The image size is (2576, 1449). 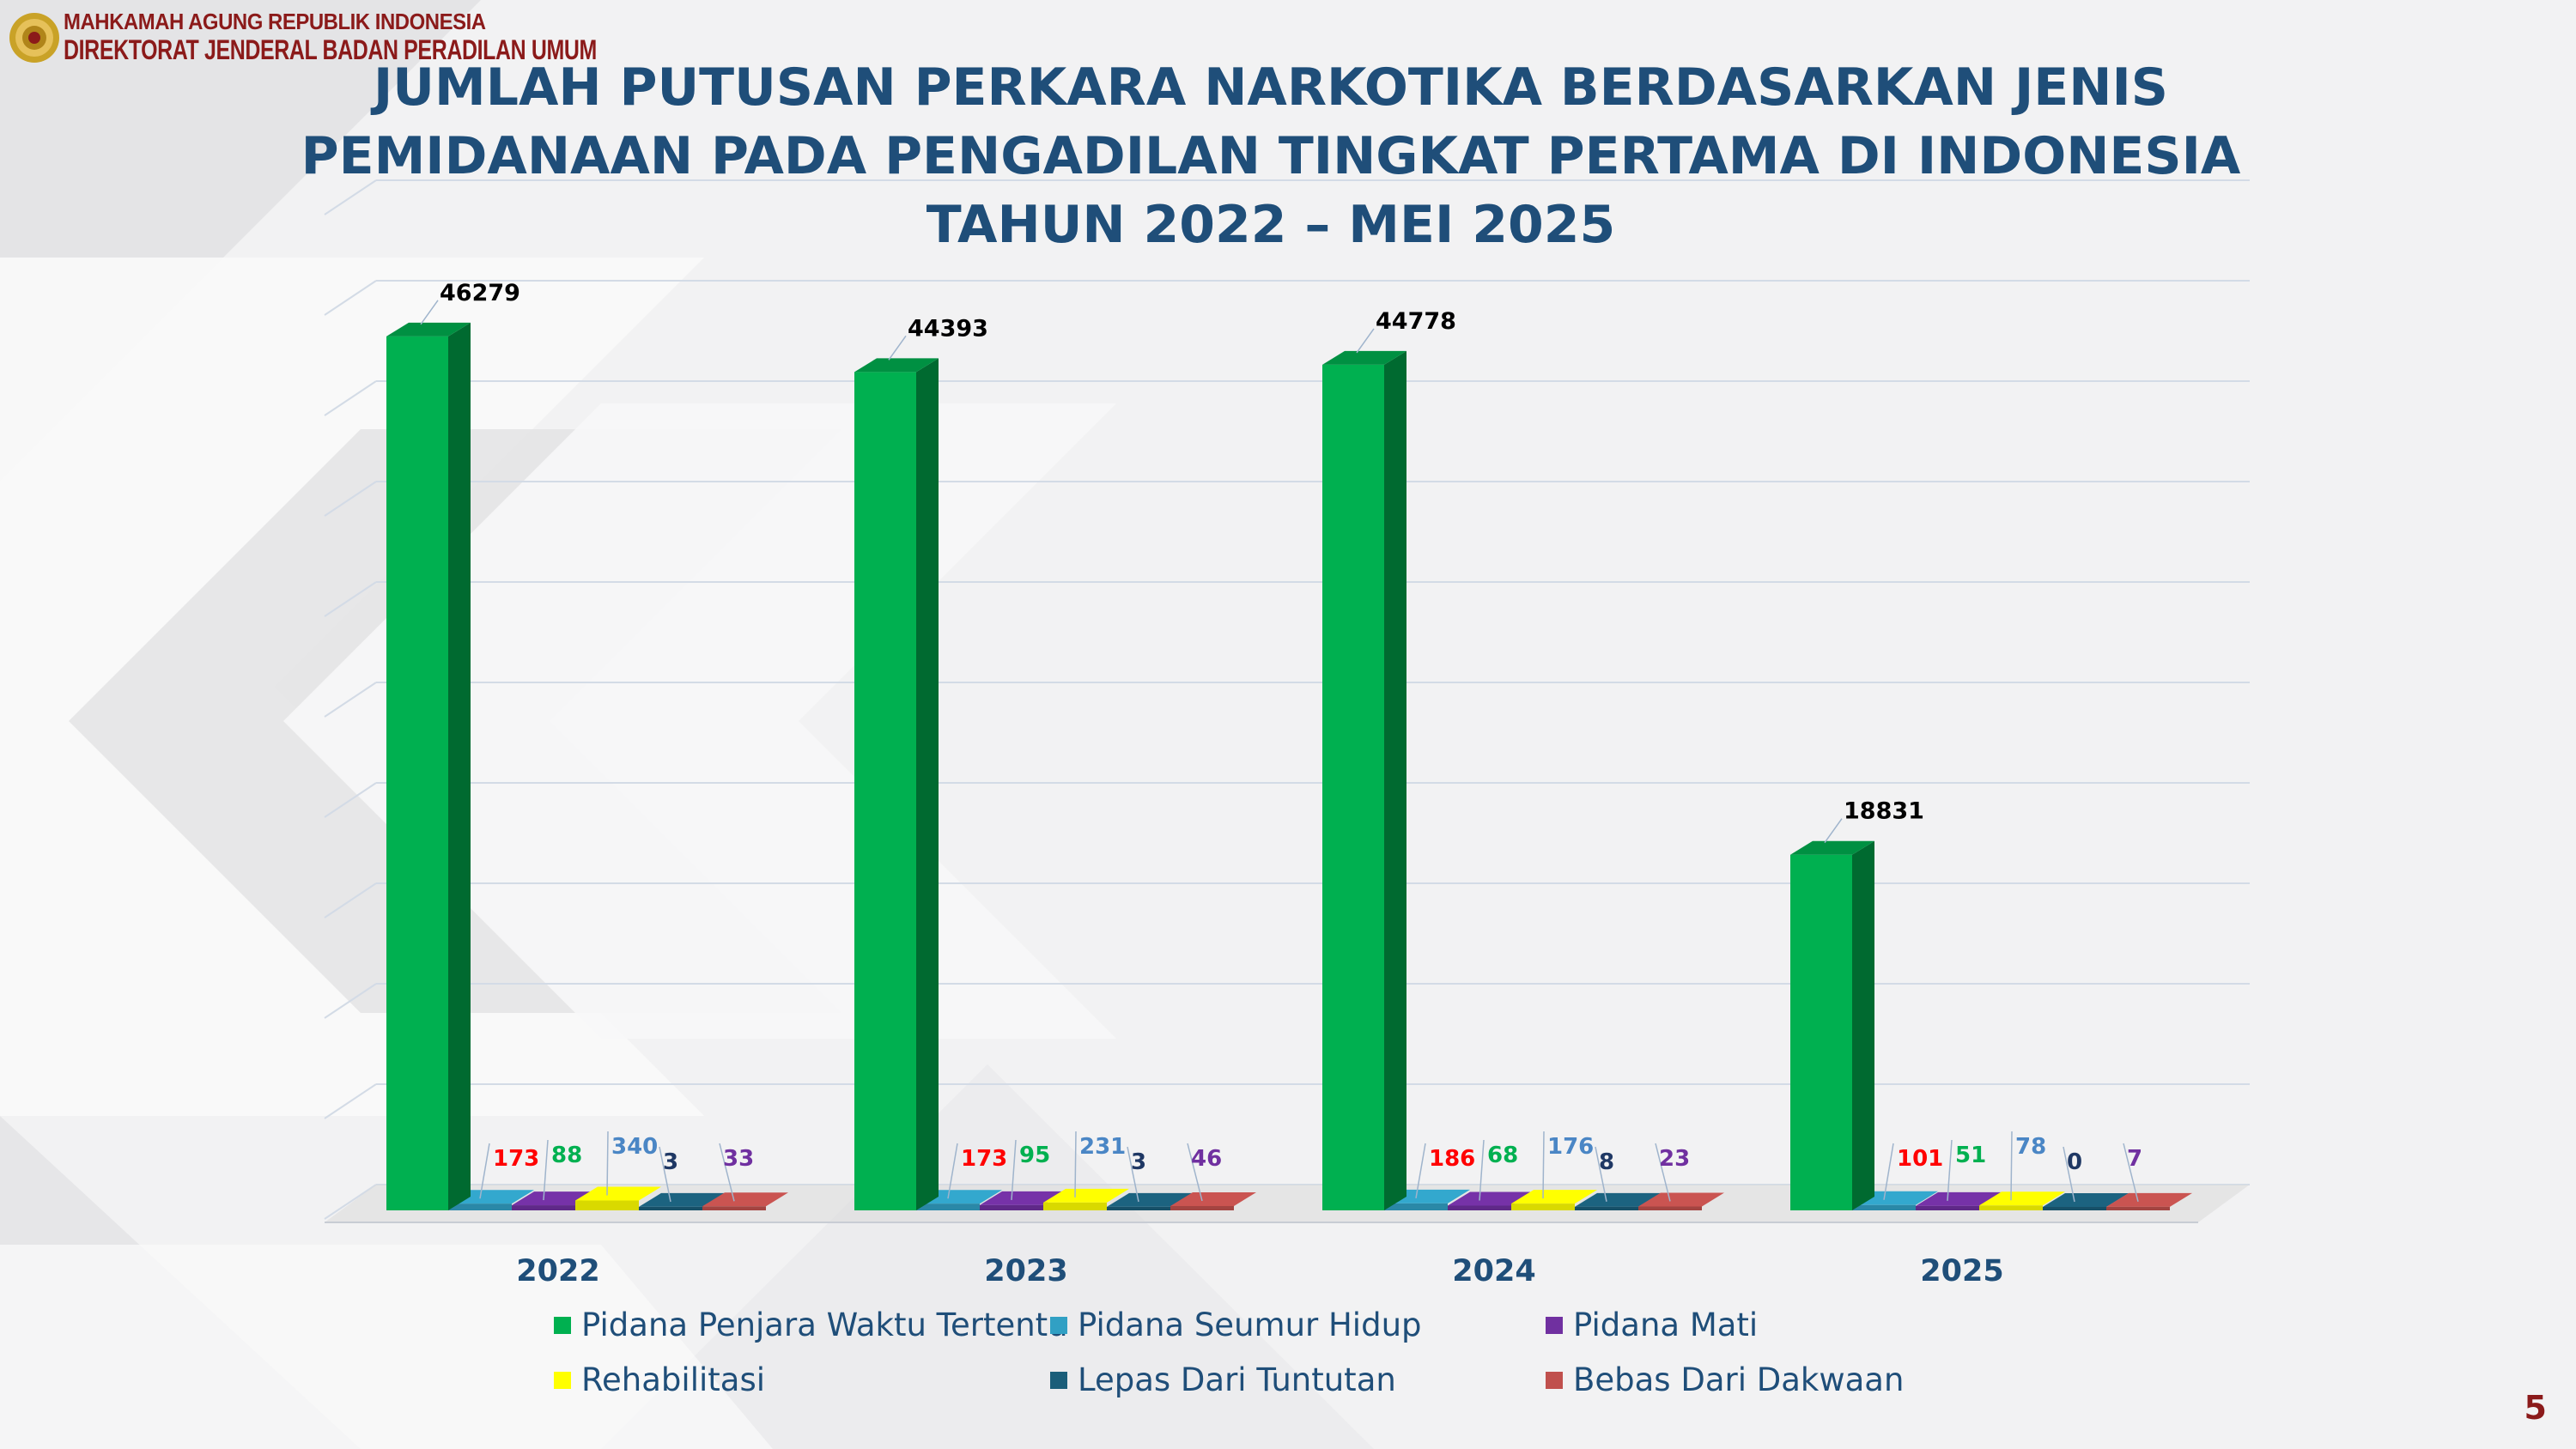 What do you see at coordinates (330, 49) in the screenshot?
I see `directorate-name: DIREKTORAT JENDERAL BADAN PERADILAN UMUM` at bounding box center [330, 49].